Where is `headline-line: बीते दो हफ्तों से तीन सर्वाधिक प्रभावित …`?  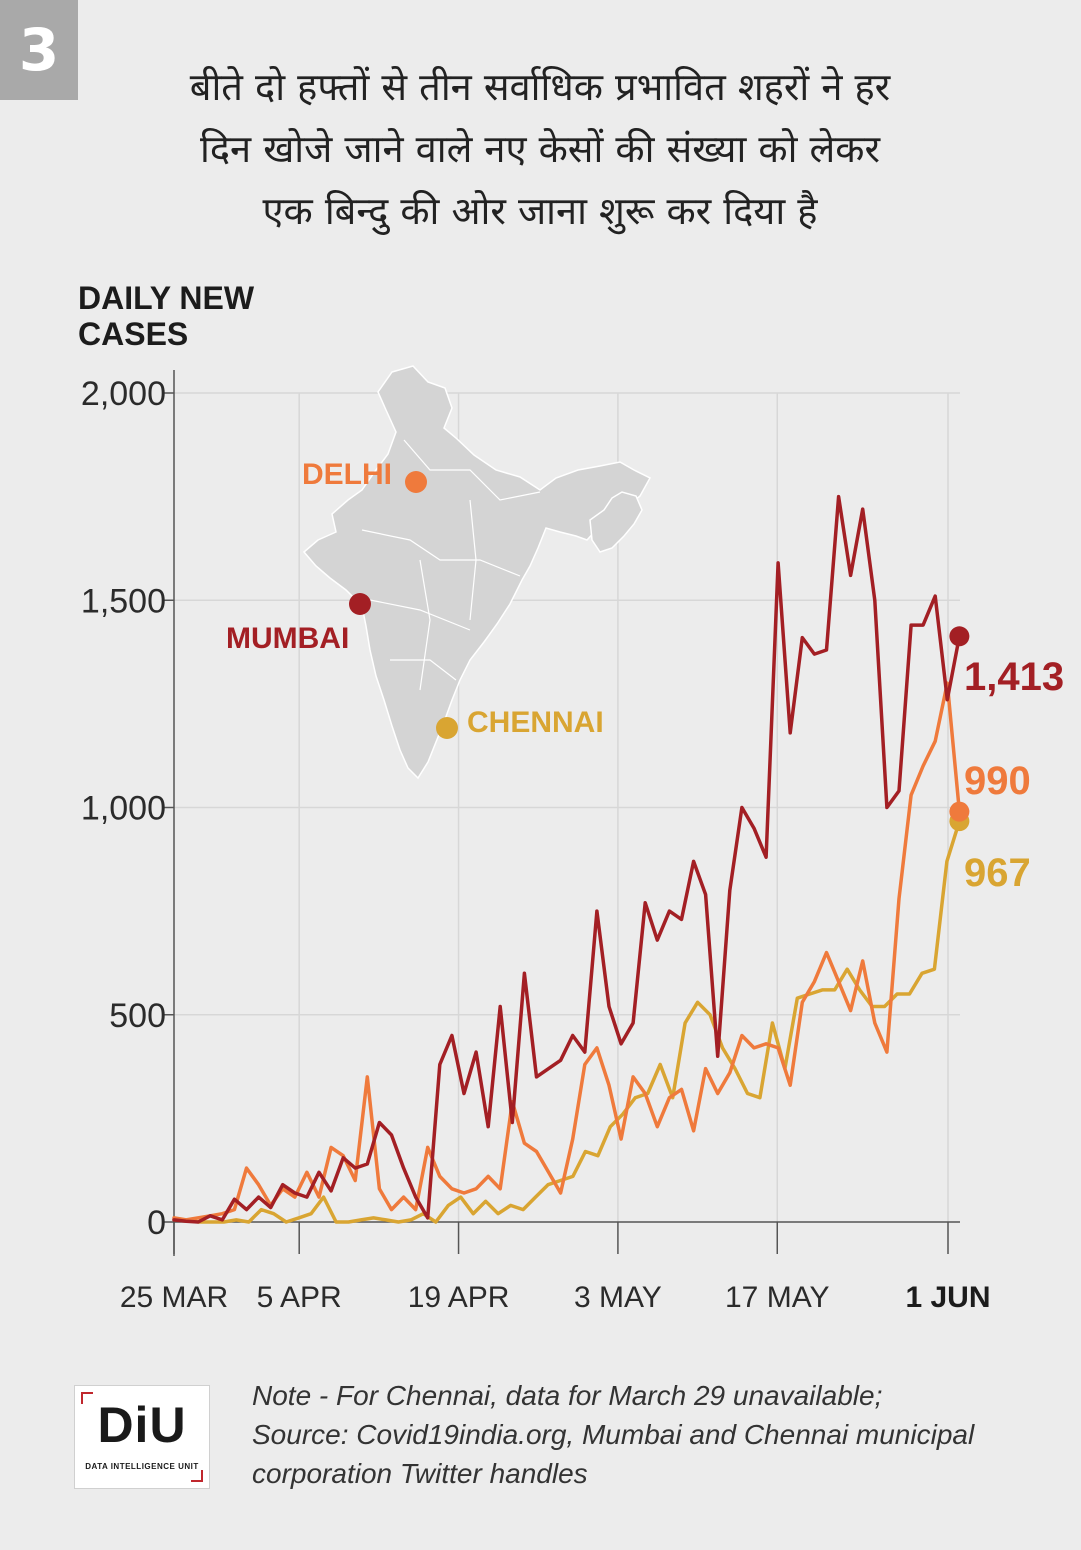 headline-line: बीते दो हफ्तों से तीन सर्वाधिक प्रभावित … is located at coordinates (540, 87).